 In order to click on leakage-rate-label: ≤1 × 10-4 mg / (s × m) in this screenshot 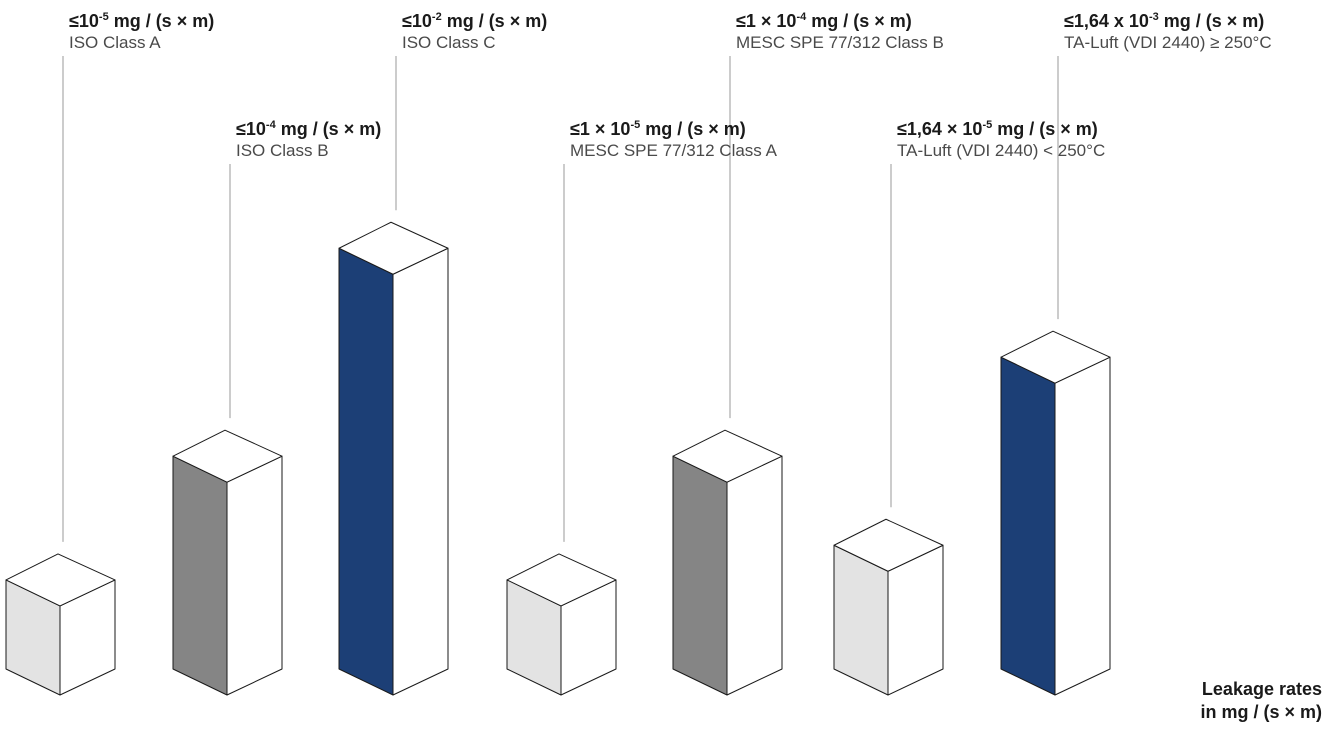, I will do `click(840, 21)`.